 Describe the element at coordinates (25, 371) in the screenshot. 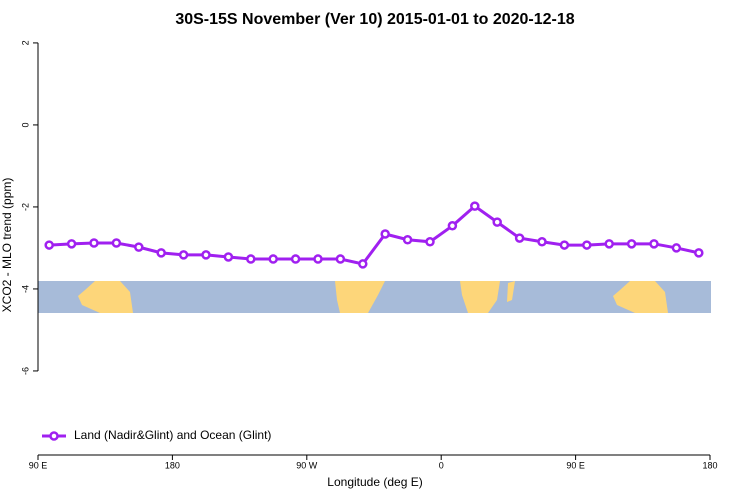

I see `y-tick-label: -6` at that location.